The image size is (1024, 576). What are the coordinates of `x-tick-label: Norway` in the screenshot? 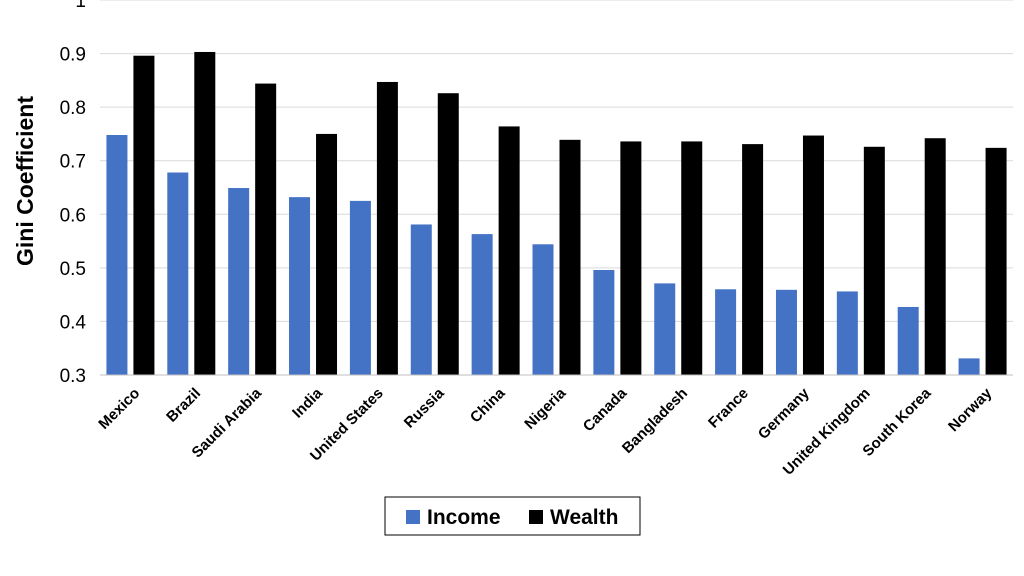 It's located at (970, 409).